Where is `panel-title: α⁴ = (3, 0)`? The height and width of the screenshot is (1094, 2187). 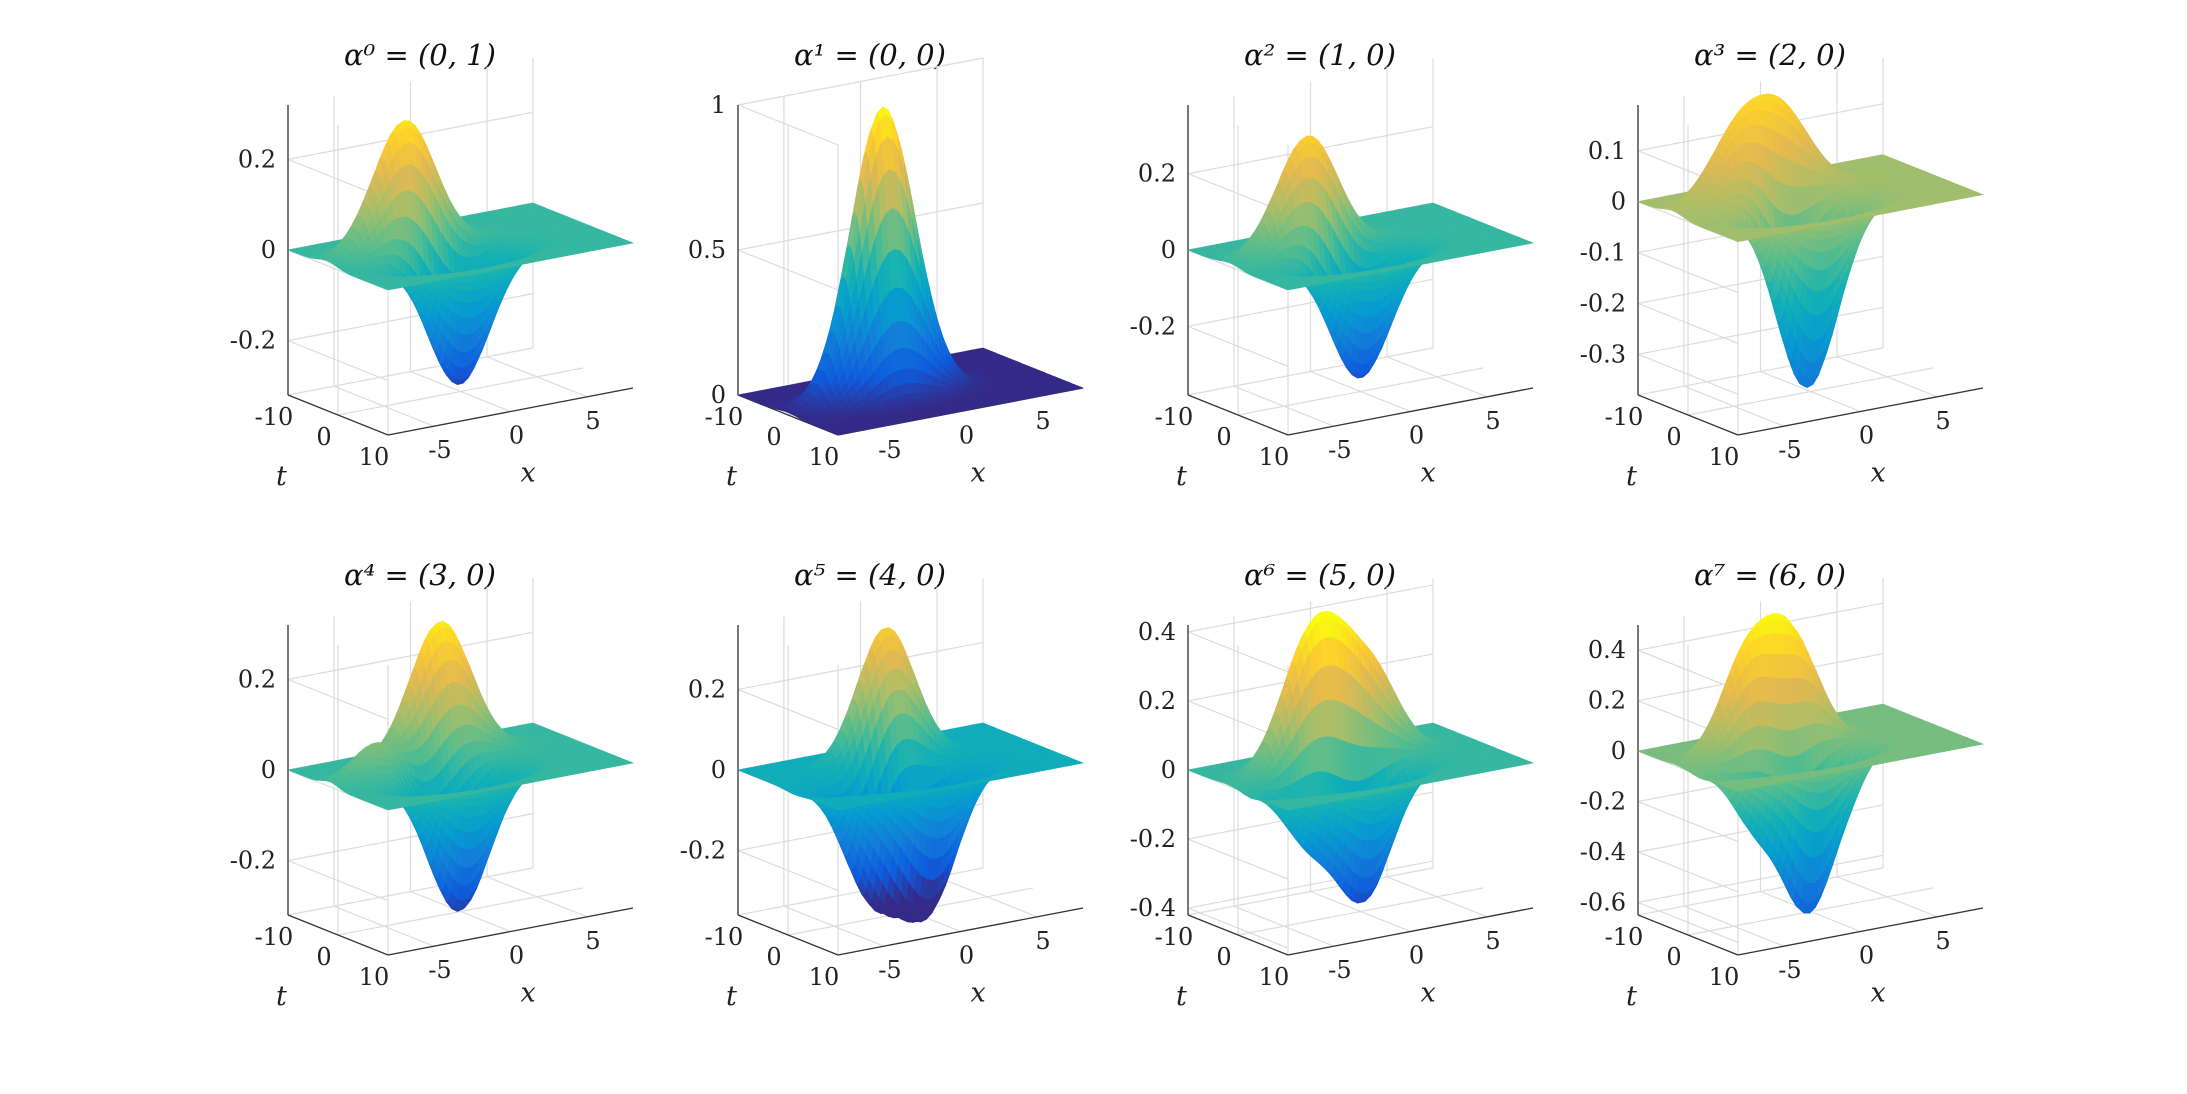
panel-title: α⁴ = (3, 0) is located at coordinates (420, 575).